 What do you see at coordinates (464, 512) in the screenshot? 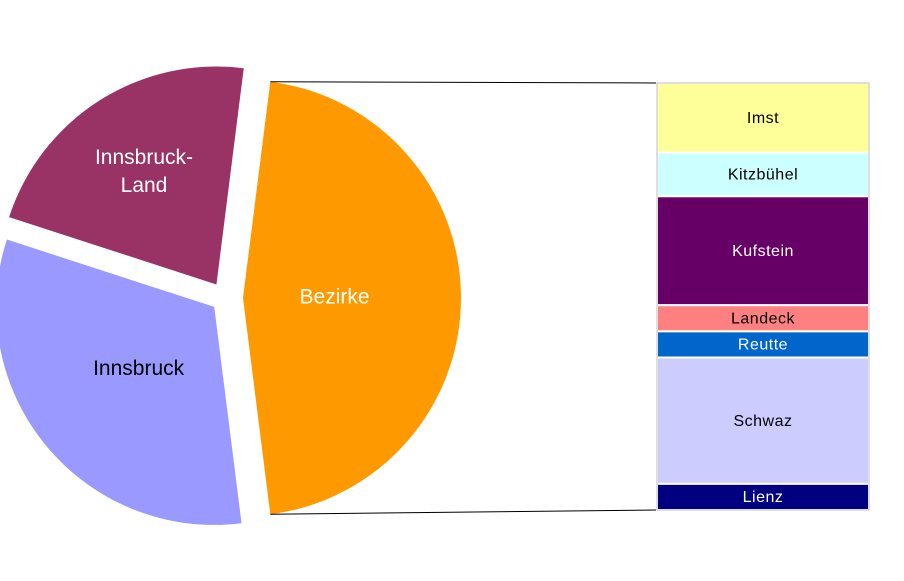
I see `connector-line-bottom` at bounding box center [464, 512].